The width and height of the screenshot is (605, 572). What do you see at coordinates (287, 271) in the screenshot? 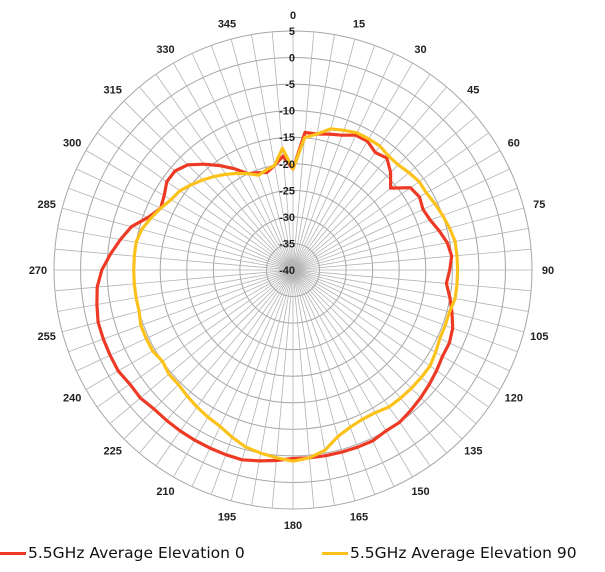
I see `radial-tick-label: -40` at bounding box center [287, 271].